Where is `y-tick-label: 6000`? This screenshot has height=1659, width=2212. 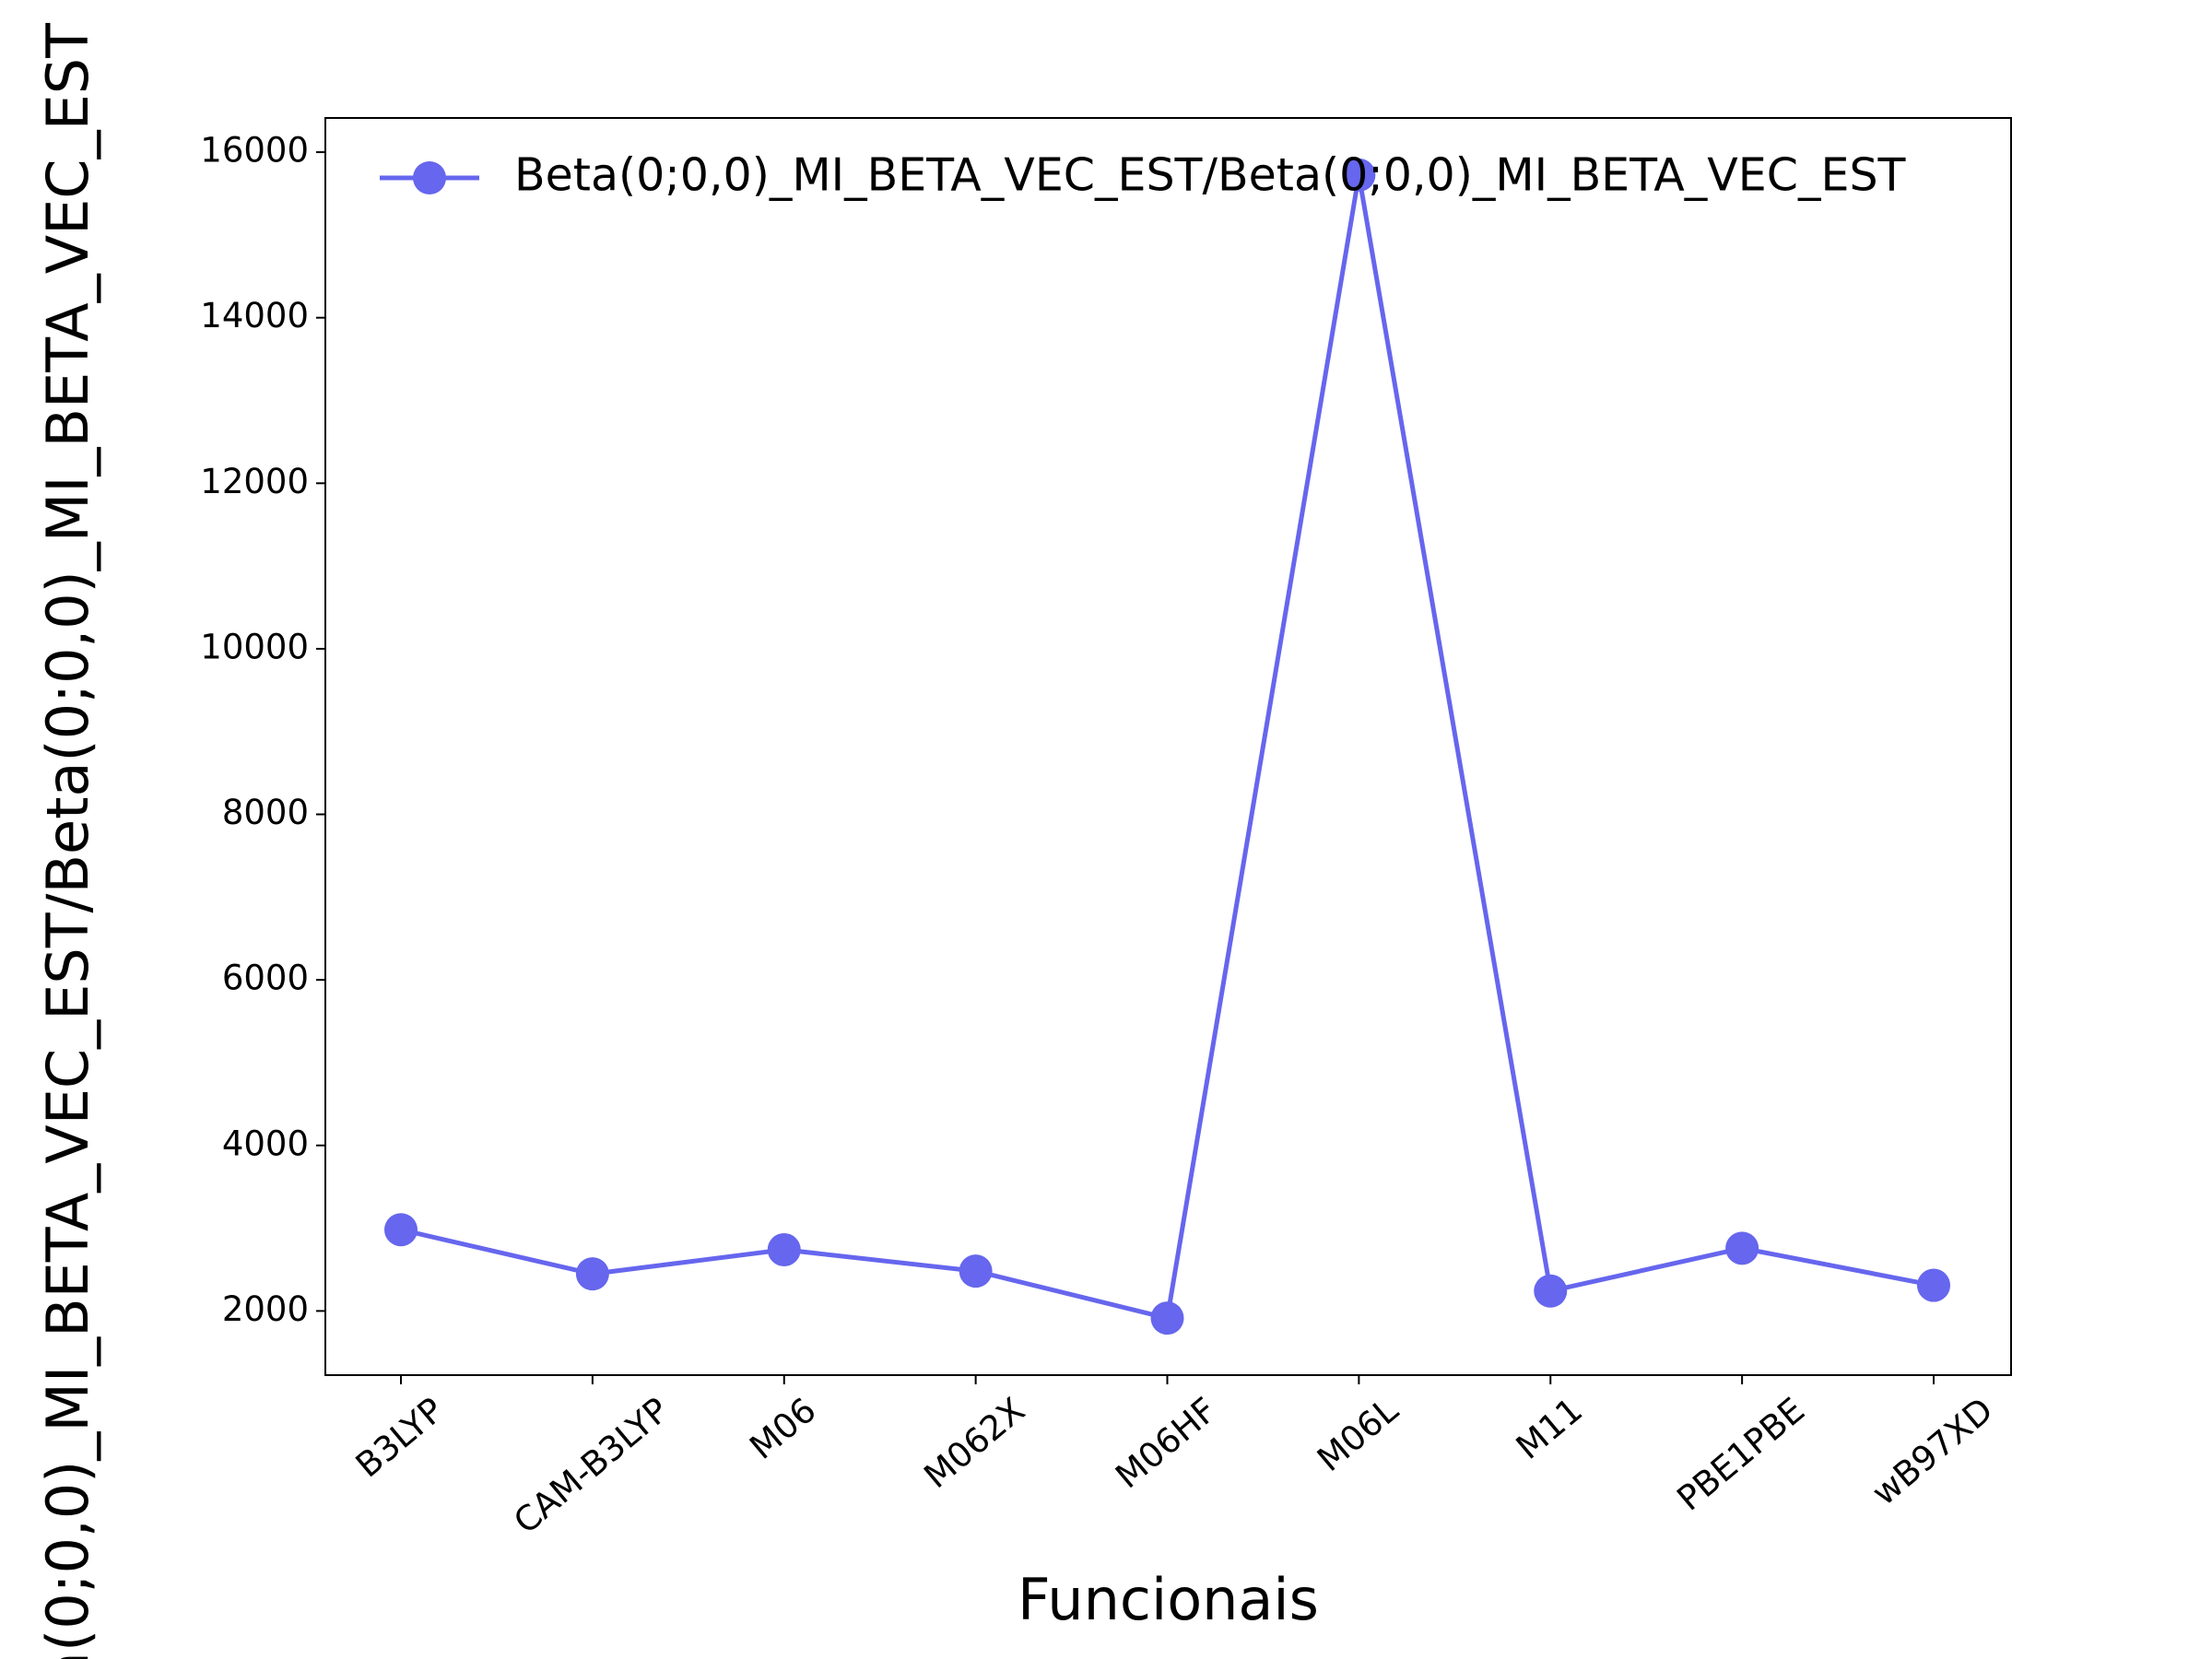 y-tick-label: 6000 is located at coordinates (265, 978).